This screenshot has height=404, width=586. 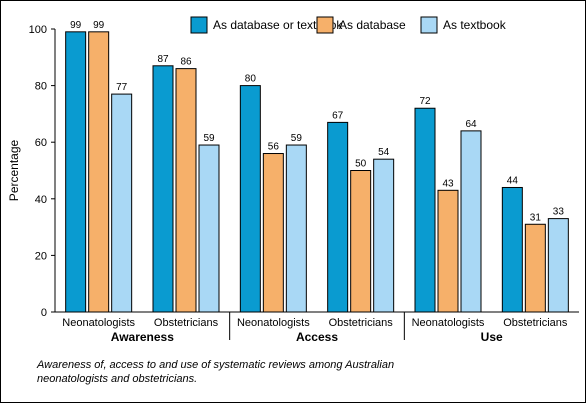 I want to click on data-label: 64, so click(x=471, y=124).